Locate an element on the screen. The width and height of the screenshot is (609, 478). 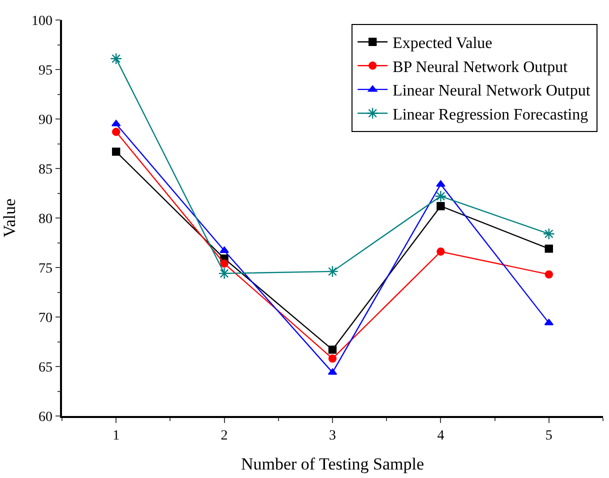
x-axis-title: Number of Testing Sample is located at coordinates (332, 464).